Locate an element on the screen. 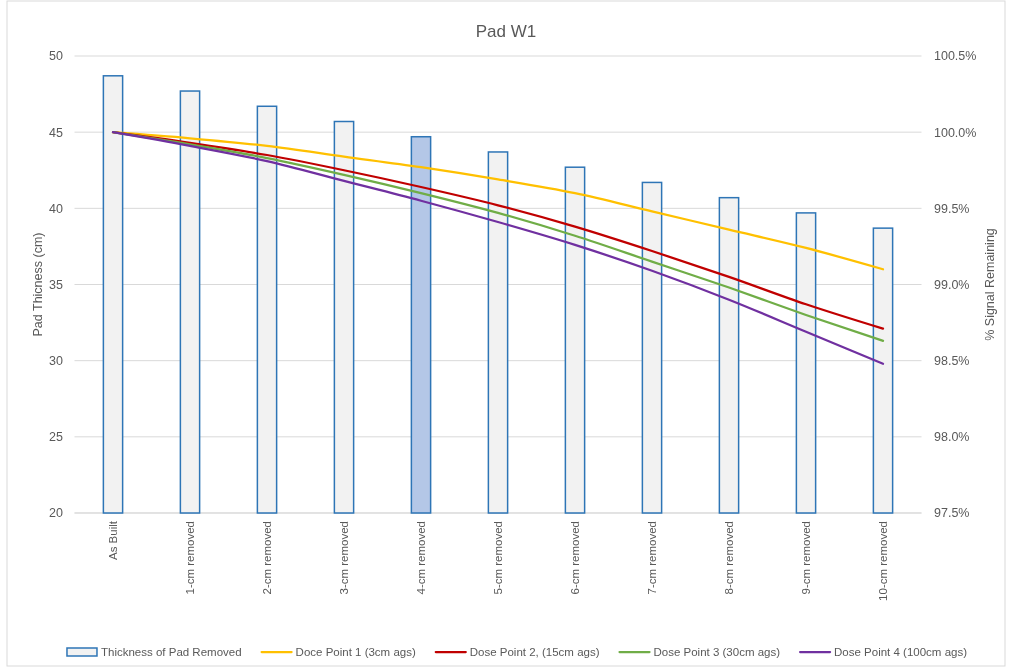  y2-axis-title: % Signal Remaining is located at coordinates (990, 284).